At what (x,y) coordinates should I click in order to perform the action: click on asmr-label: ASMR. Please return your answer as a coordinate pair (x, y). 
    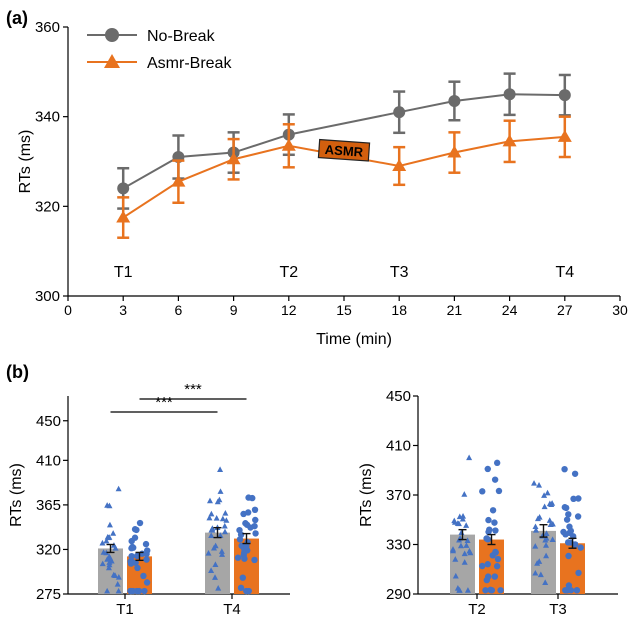
    Looking at the image, I should click on (344, 151).